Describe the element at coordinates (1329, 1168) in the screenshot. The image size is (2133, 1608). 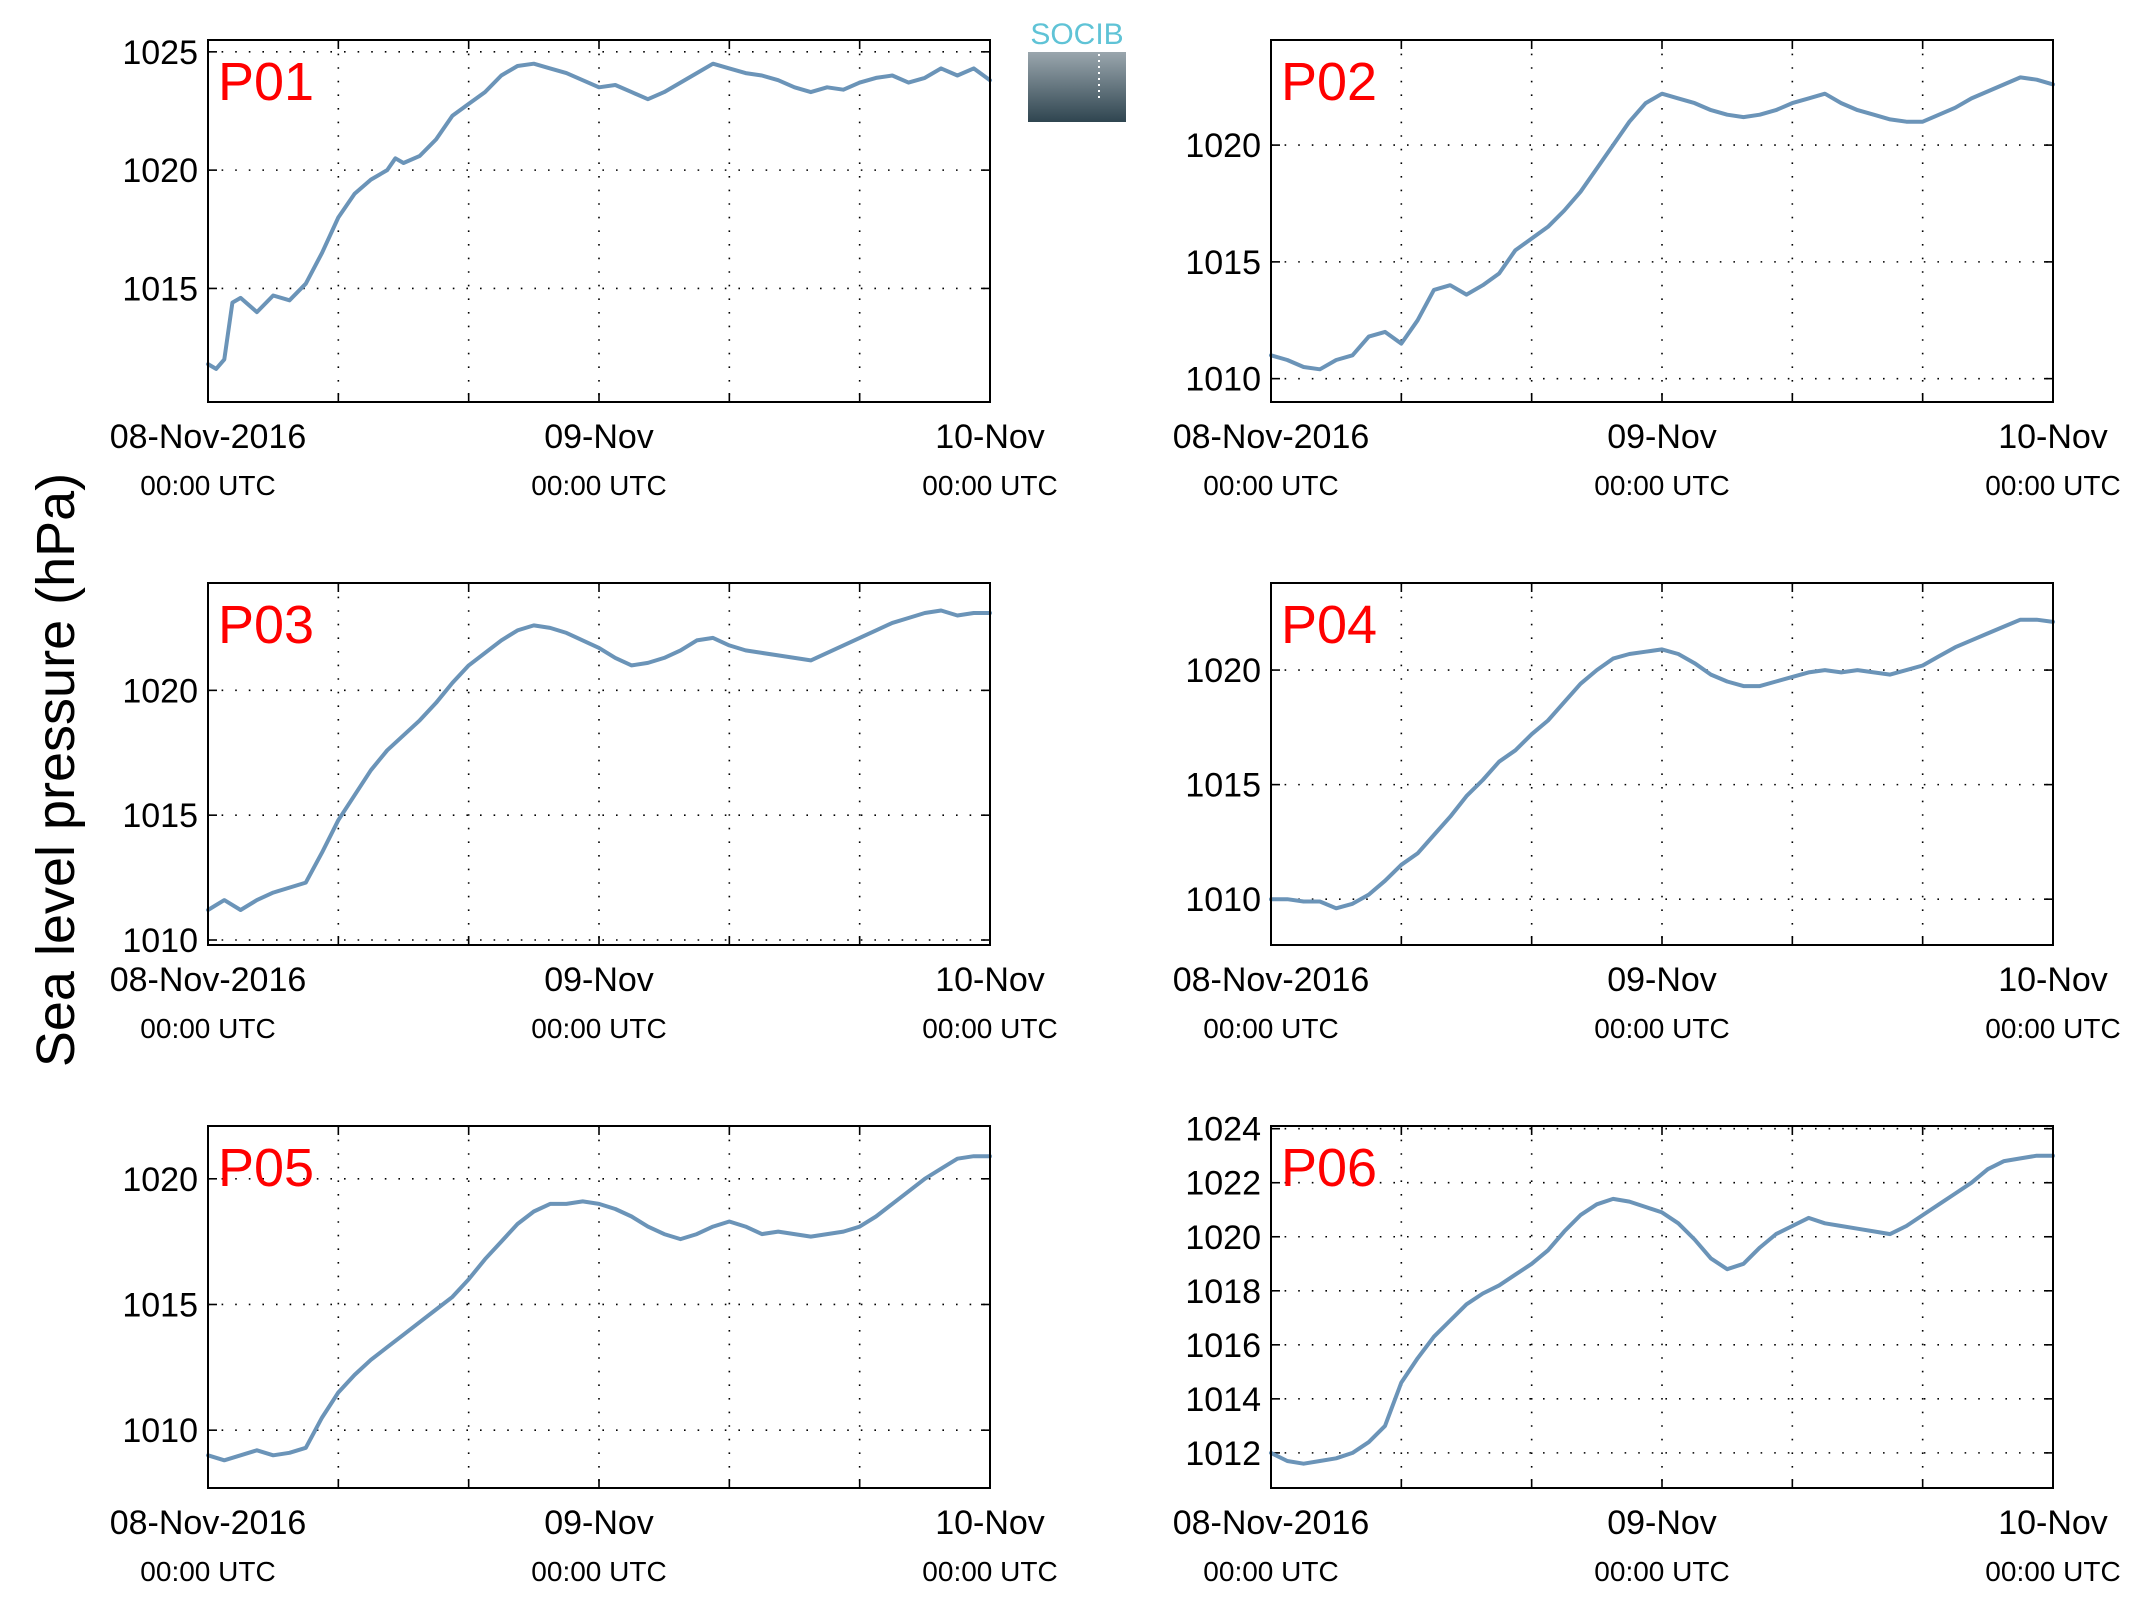
I see `panel-label-p06: P06` at that location.